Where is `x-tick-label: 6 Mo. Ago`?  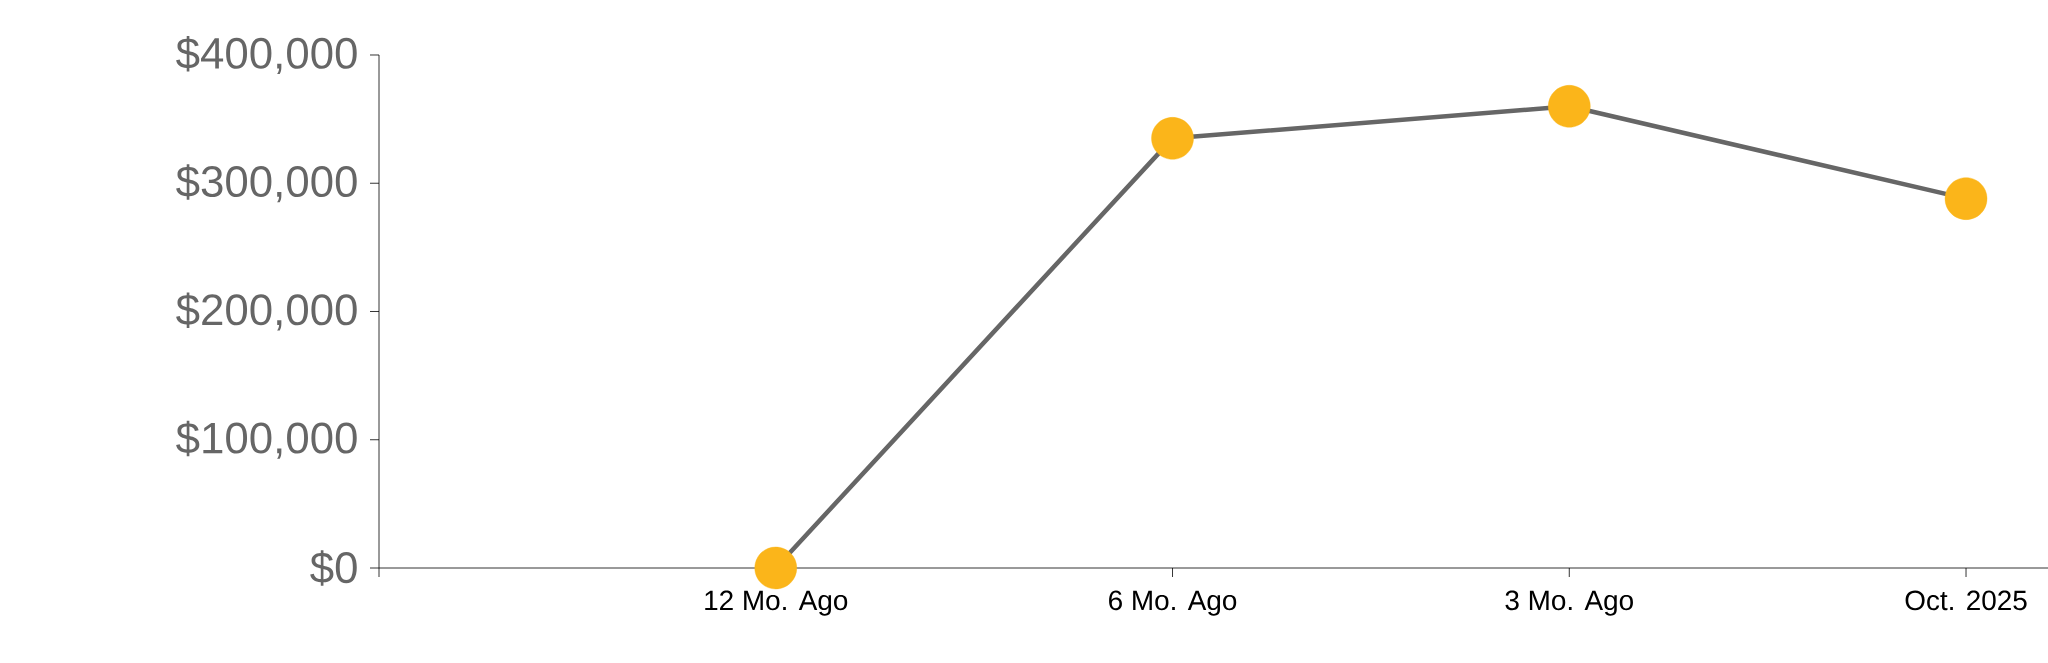
x-tick-label: 6 Mo. Ago is located at coordinates (1173, 603).